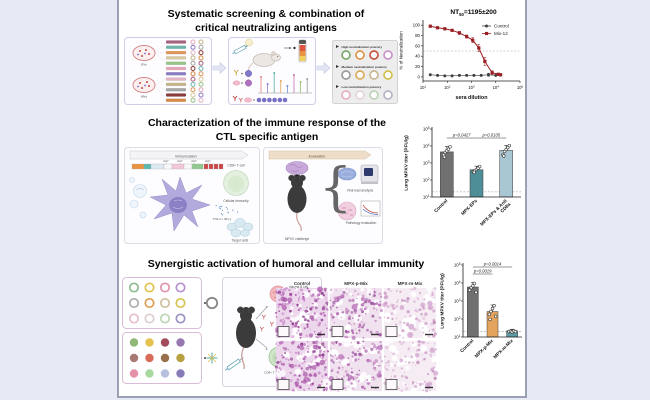 This screenshot has width=650, height=400. What do you see at coordinates (285, 83) in the screenshot?
I see `titer-peaks-plot` at bounding box center [285, 83].